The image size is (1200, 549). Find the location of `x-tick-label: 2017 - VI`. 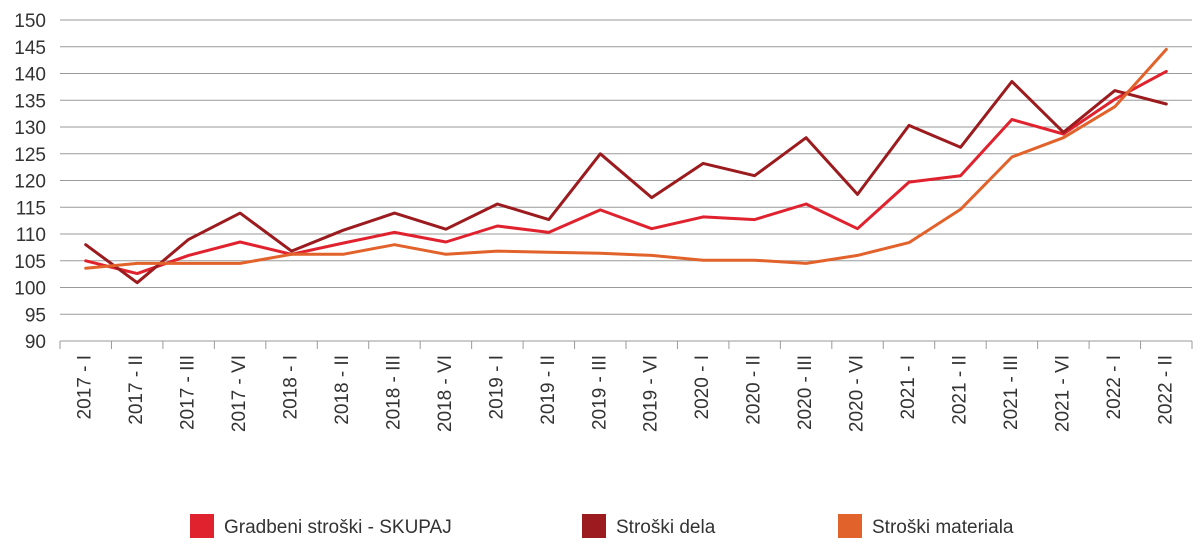

x-tick-label: 2017 - VI is located at coordinates (239, 393).